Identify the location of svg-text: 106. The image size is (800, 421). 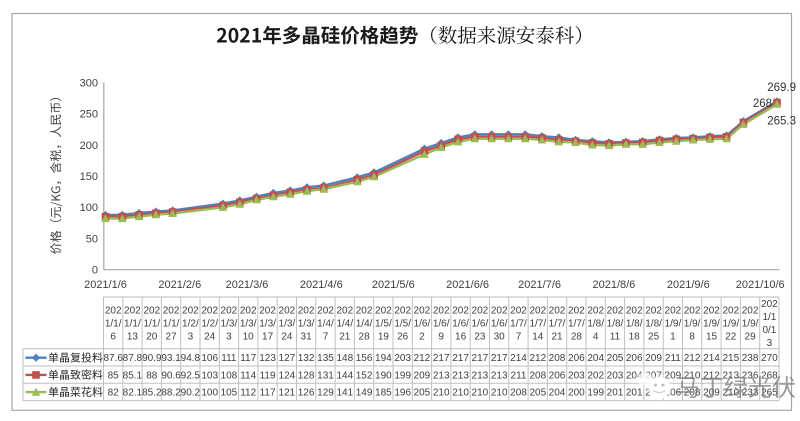
(209, 358).